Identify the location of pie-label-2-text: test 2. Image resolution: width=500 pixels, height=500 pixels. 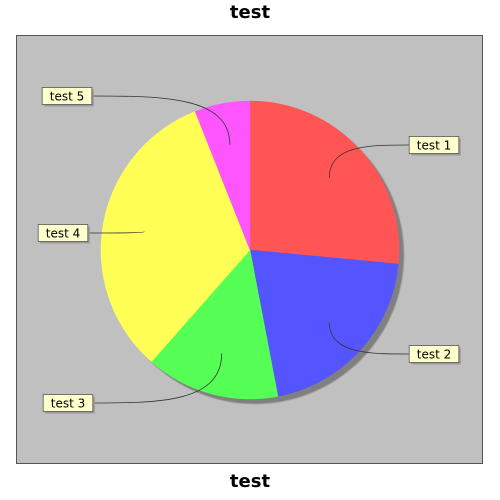
(434, 355).